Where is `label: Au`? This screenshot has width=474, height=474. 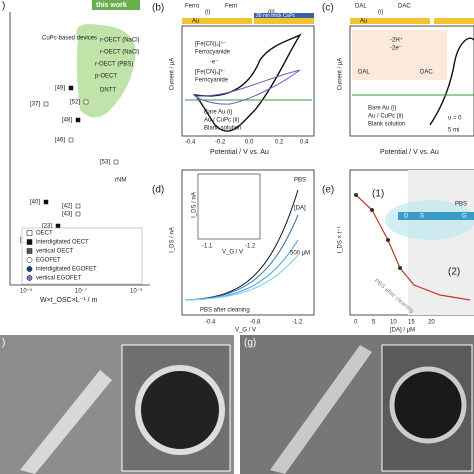 label: Au is located at coordinates (363, 22).